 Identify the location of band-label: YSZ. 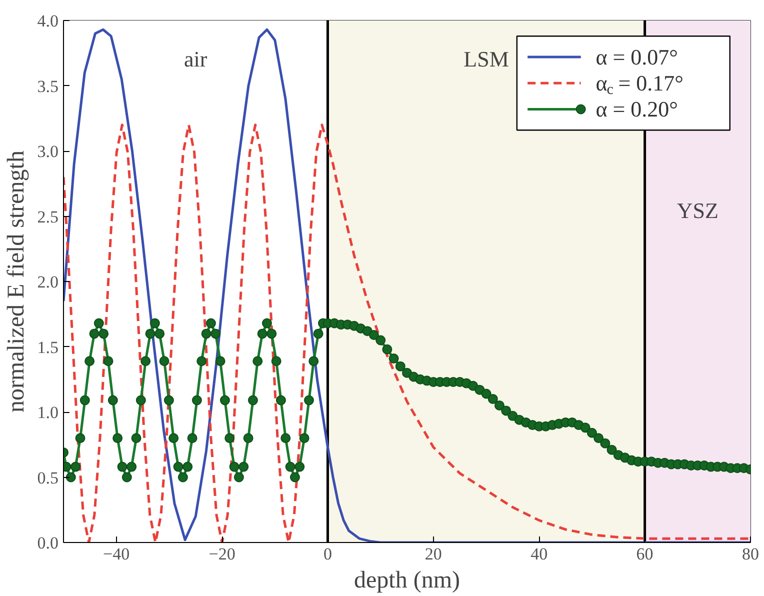
(697, 210).